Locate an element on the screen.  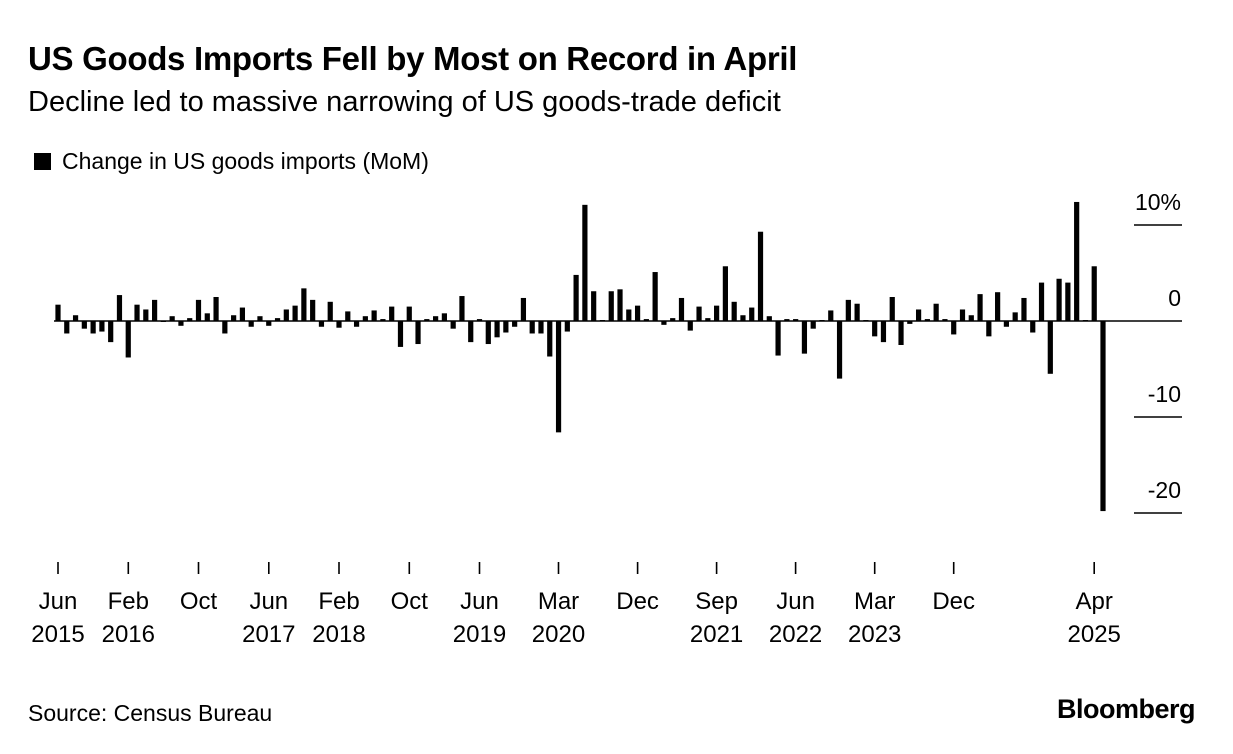
y-tick-label: -10 is located at coordinates (1164, 394).